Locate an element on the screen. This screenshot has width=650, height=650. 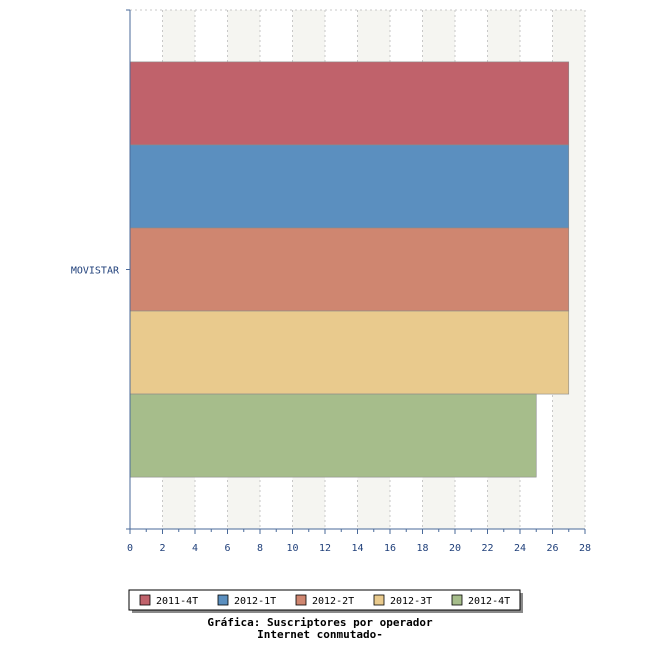
legend-label: 2012-3T is located at coordinates (411, 601).